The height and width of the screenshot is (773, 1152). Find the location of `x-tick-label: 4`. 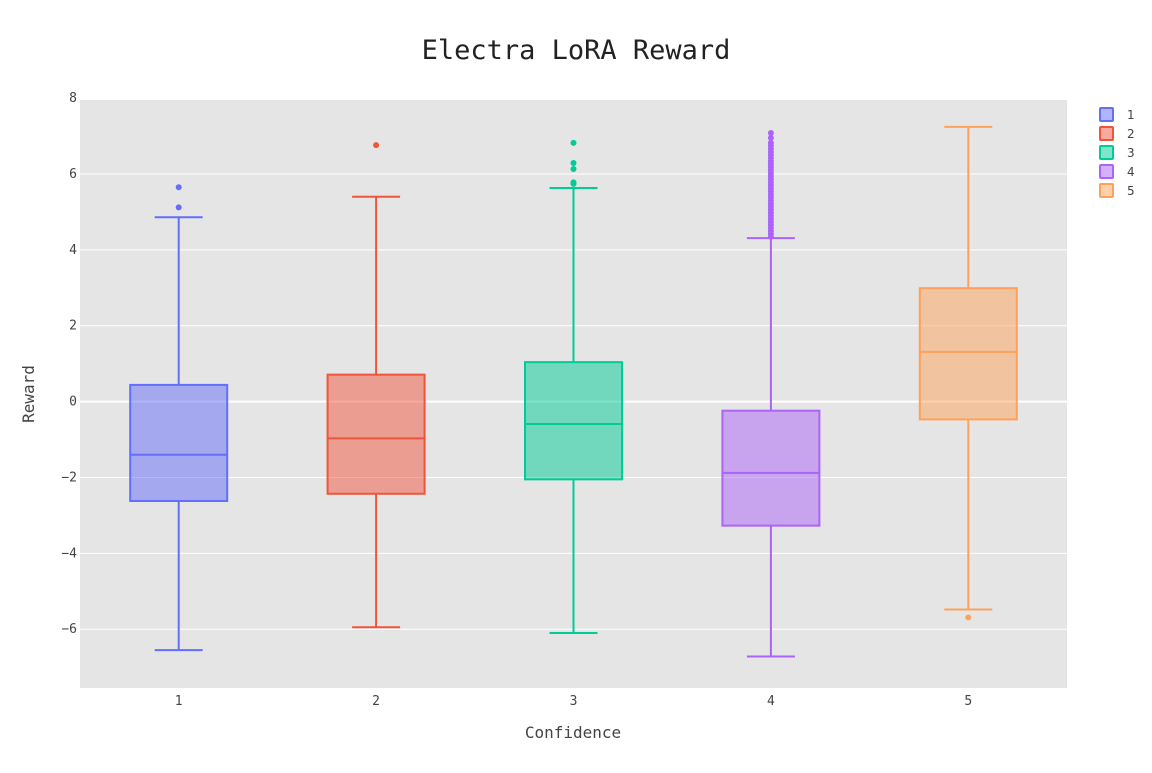

x-tick-label: 4 is located at coordinates (771, 701).